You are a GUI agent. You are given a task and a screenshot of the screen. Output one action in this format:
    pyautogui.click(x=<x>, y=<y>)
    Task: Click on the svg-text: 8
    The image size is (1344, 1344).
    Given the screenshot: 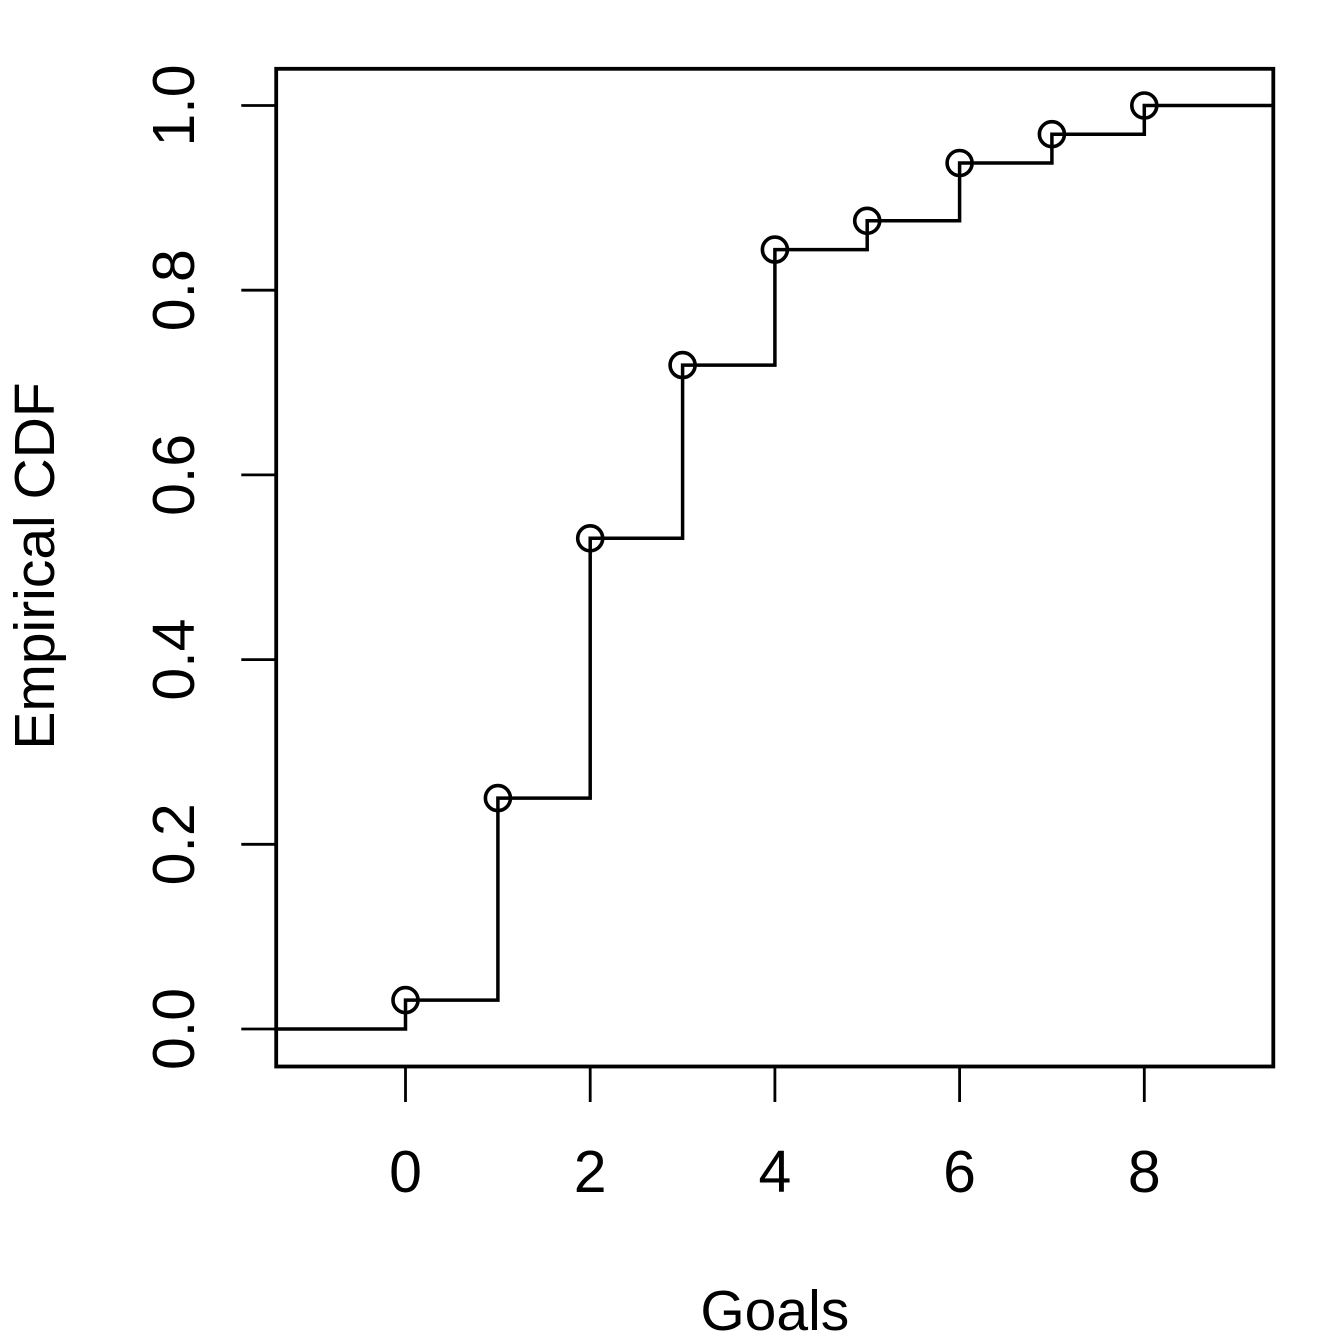 What is the action you would take?
    pyautogui.click(x=1144, y=1172)
    